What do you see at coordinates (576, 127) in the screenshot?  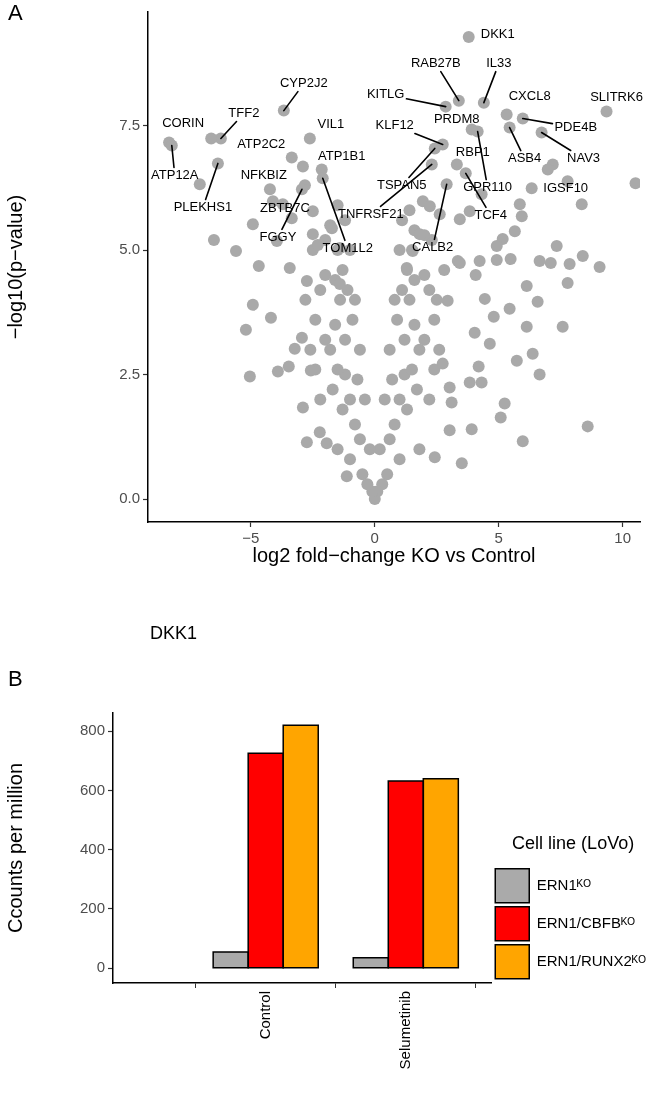 I see `annotation: PDE4B` at bounding box center [576, 127].